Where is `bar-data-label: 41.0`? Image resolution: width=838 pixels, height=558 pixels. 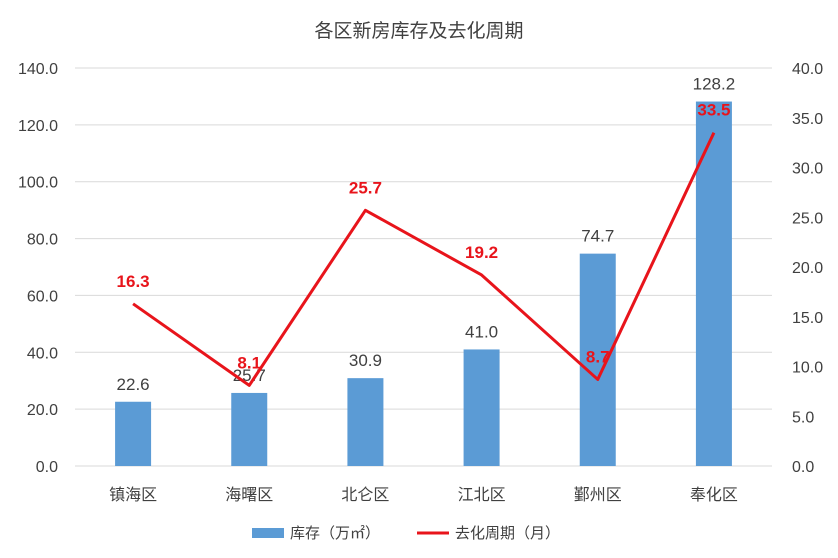
bar-data-label: 41.0 is located at coordinates (481, 331).